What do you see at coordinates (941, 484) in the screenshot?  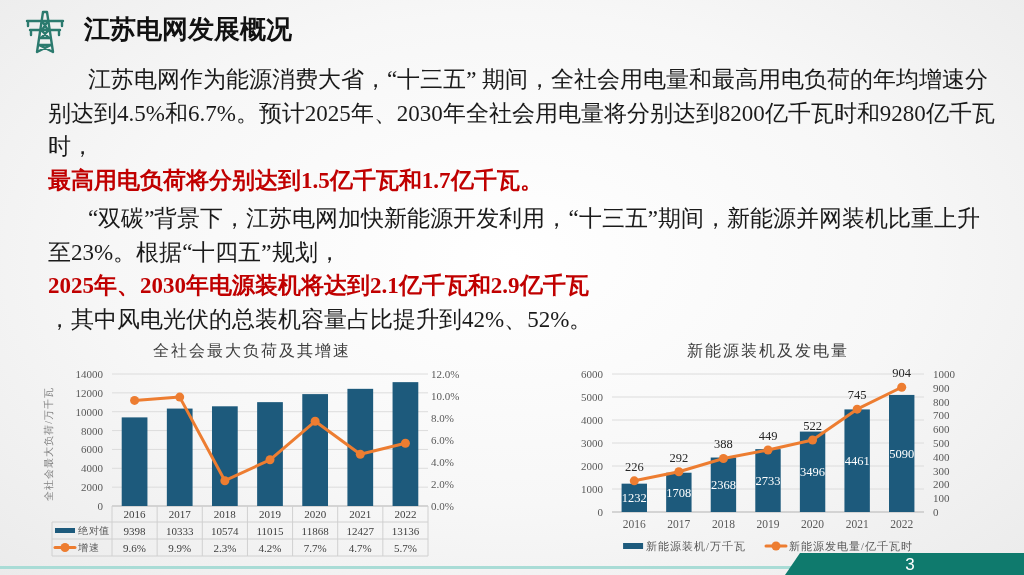 I see `y2-tick-label: 200` at bounding box center [941, 484].